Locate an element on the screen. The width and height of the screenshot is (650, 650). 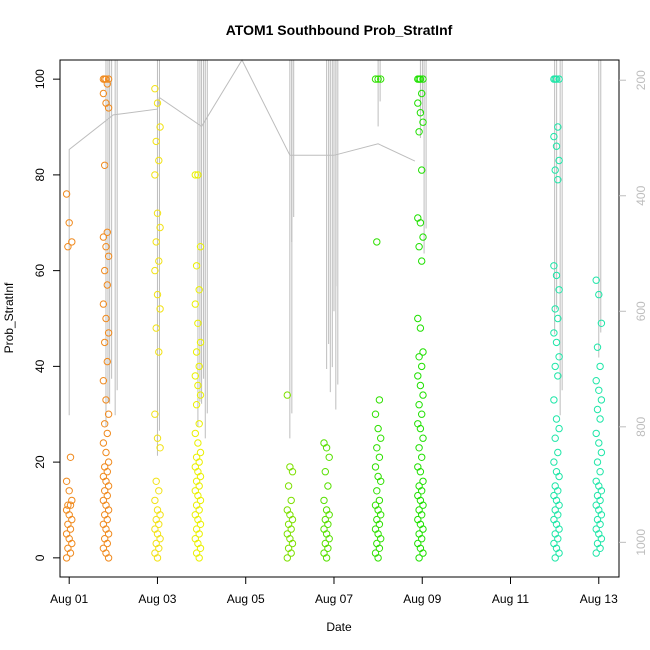
y2-axis: 200 400 600 800 1000 is located at coordinates (633, 313).